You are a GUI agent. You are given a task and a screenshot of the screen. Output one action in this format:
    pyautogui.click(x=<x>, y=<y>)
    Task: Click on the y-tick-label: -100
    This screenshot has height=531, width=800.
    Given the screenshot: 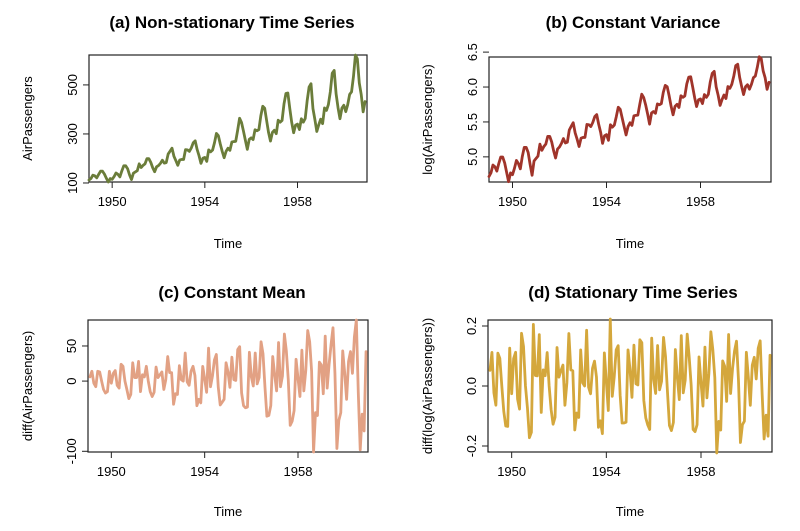 What is the action you would take?
    pyautogui.click(x=71, y=451)
    